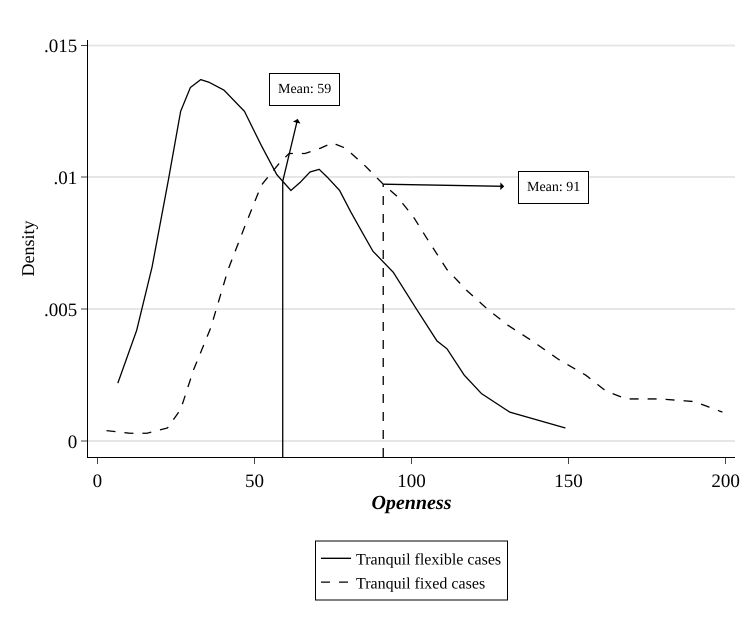  I want to click on x-tick-label: 100, so click(411, 481).